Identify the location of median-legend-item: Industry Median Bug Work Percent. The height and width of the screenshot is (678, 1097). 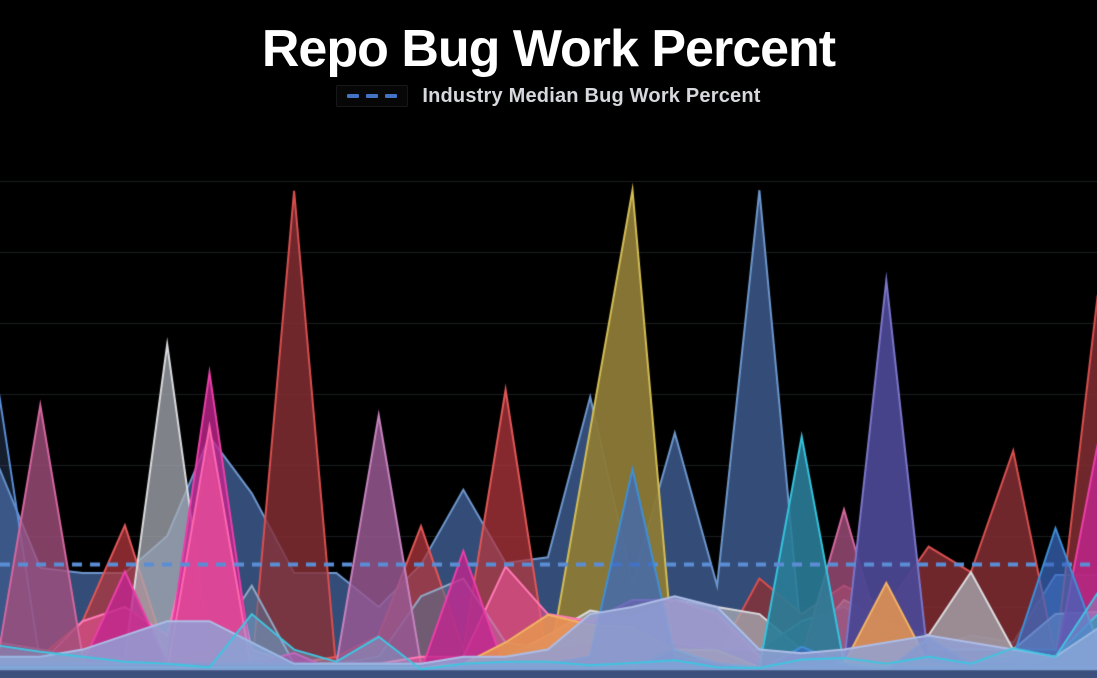
(548, 96).